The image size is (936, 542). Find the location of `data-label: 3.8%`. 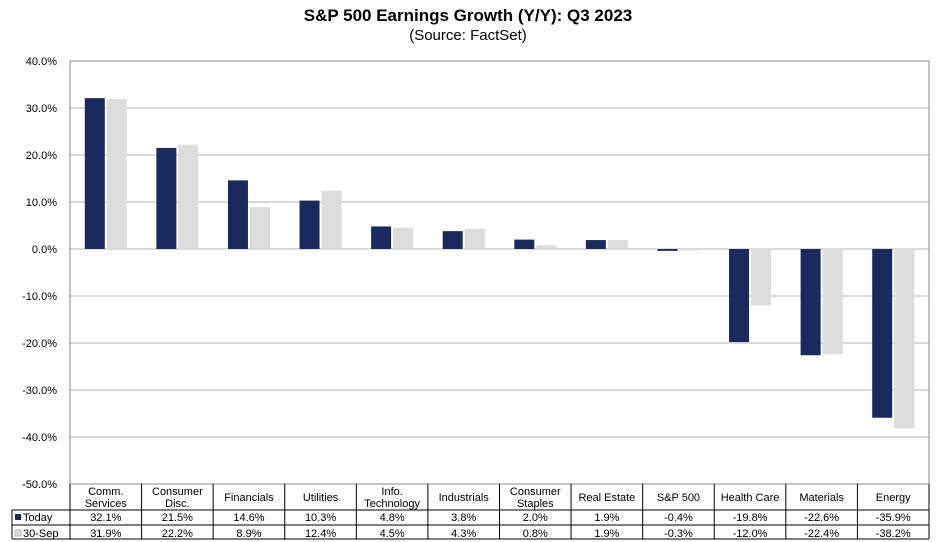

data-label: 3.8% is located at coordinates (463, 518).